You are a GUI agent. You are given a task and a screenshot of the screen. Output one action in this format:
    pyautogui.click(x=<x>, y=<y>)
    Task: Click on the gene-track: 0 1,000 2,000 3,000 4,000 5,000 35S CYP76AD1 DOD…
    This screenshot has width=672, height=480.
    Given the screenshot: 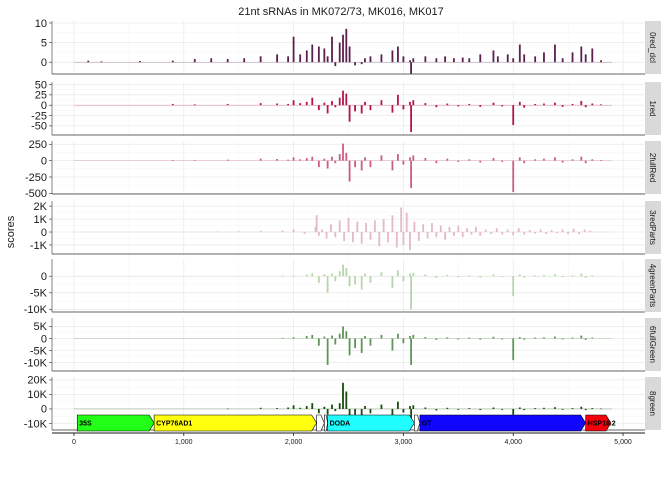 What is the action you would take?
    pyautogui.click(x=348, y=430)
    